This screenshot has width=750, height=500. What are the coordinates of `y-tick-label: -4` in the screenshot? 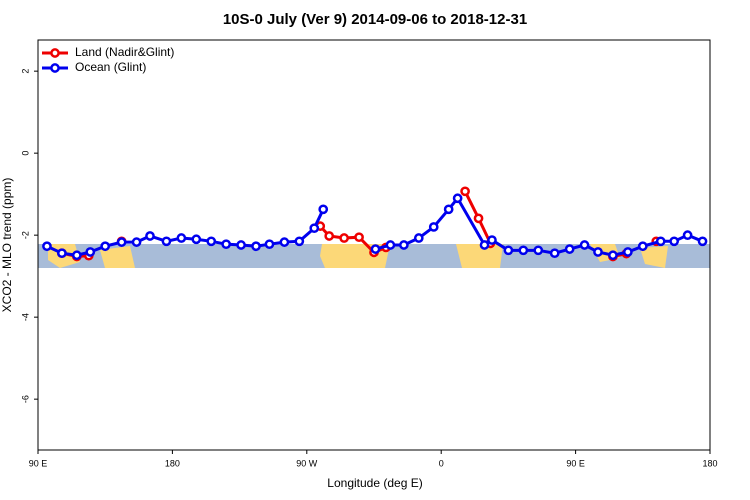 It's located at (25, 317).